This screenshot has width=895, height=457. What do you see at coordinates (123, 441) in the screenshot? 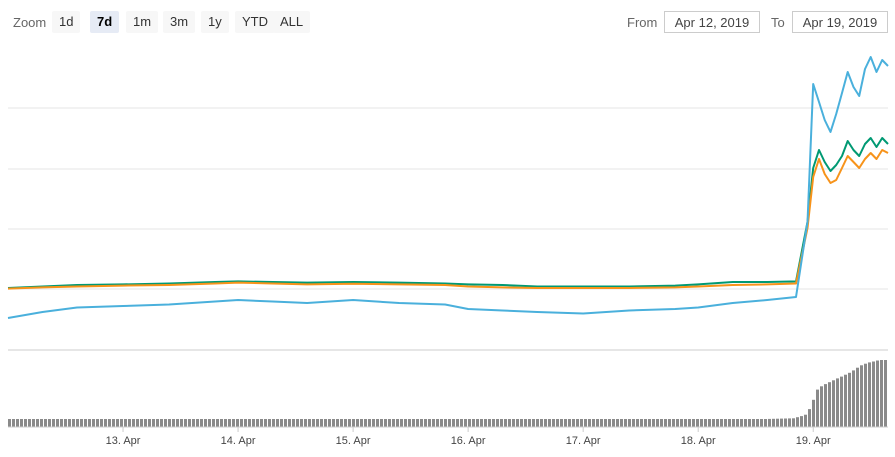
I see `x-tick-label: 13. Apr` at bounding box center [123, 441].